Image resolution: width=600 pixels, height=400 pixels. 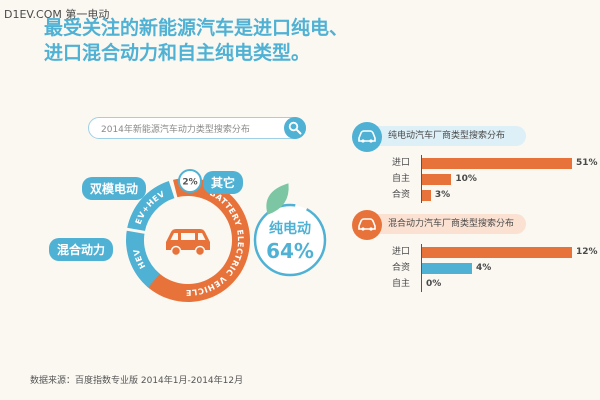 I want to click on ring-separator, so click(x=135, y=231).